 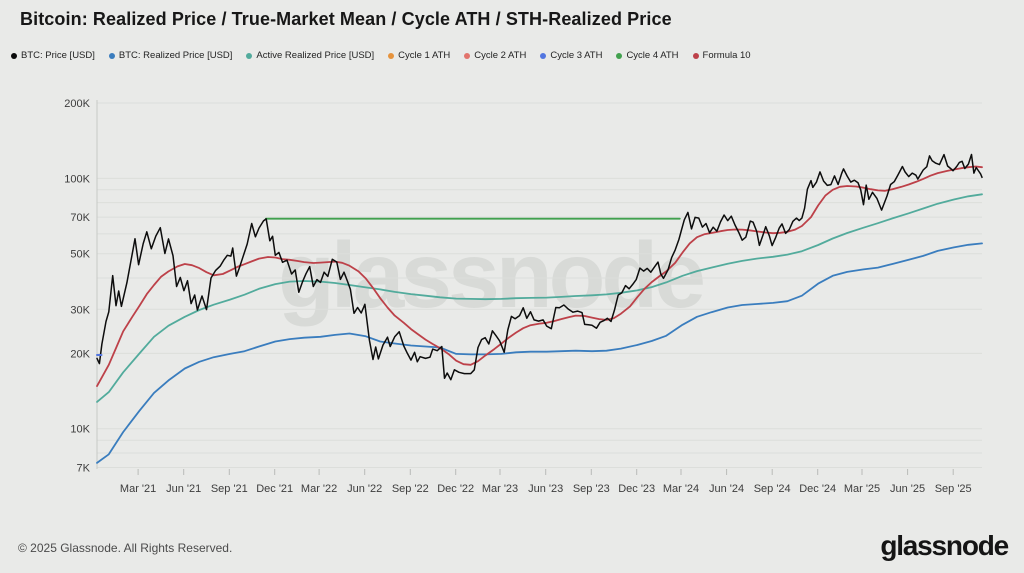 I want to click on legend-label: BTC: Realized Price [USD], so click(x=175, y=55).